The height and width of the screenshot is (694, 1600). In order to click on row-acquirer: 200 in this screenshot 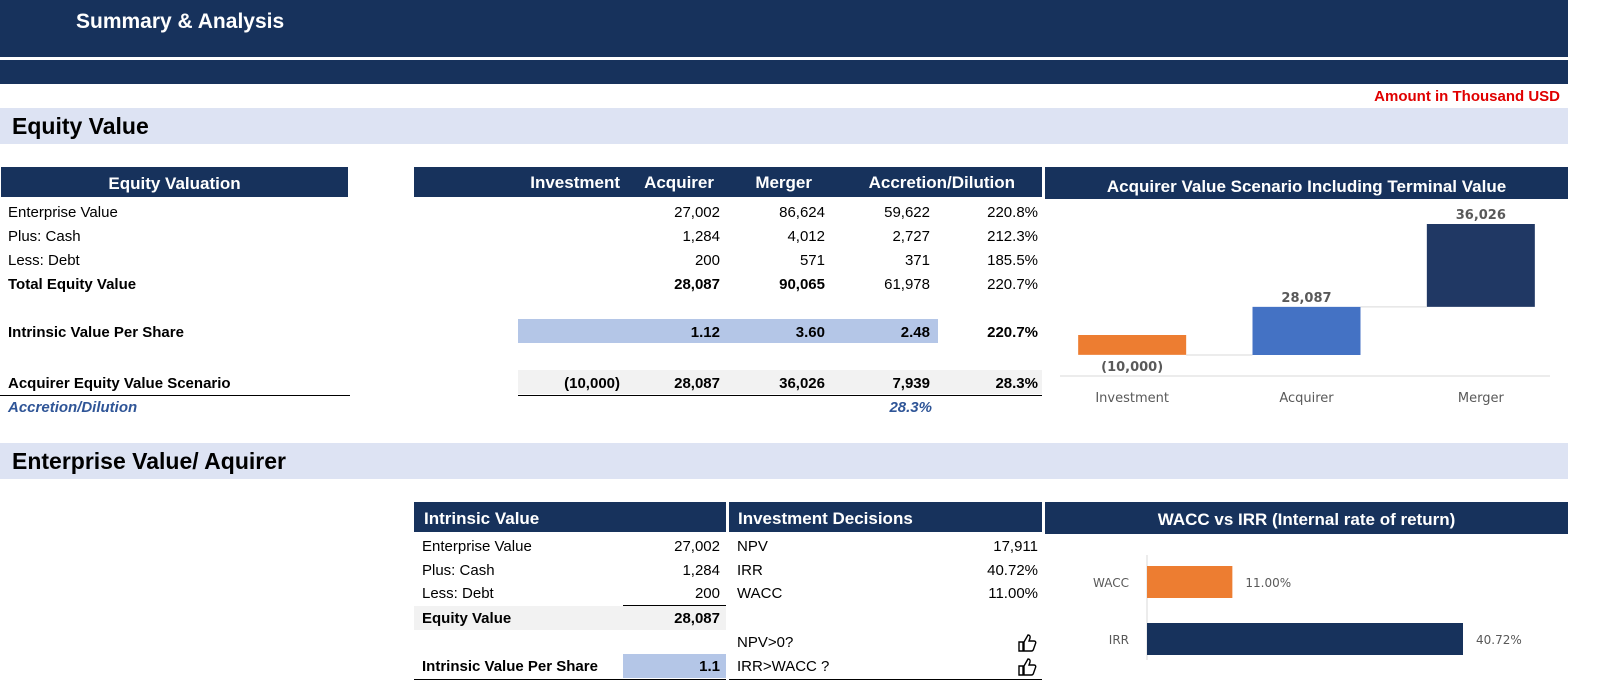, I will do `click(707, 260)`.